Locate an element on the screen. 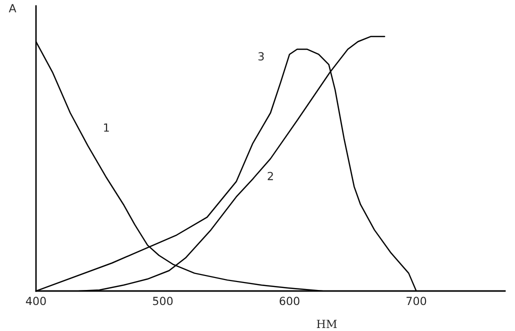 The image size is (515, 331). x-tick-label: 600 is located at coordinates (290, 301).